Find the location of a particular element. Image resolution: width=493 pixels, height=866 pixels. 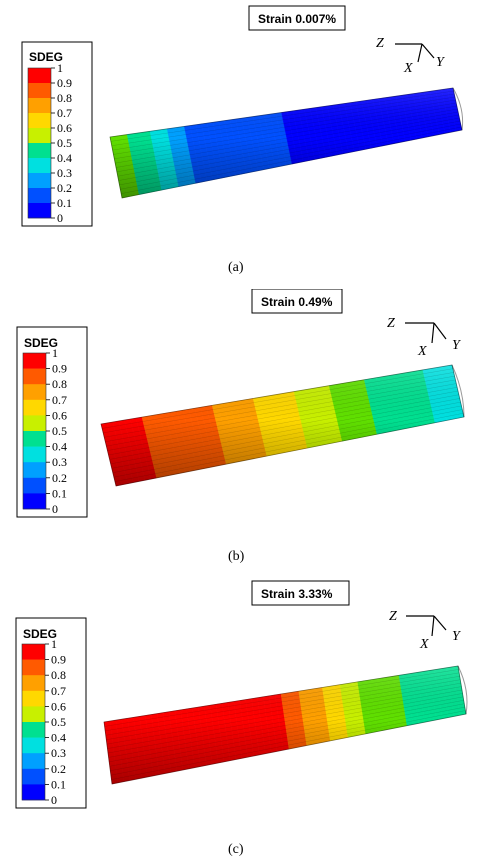

legend-colorbar is located at coordinates (33, 722).